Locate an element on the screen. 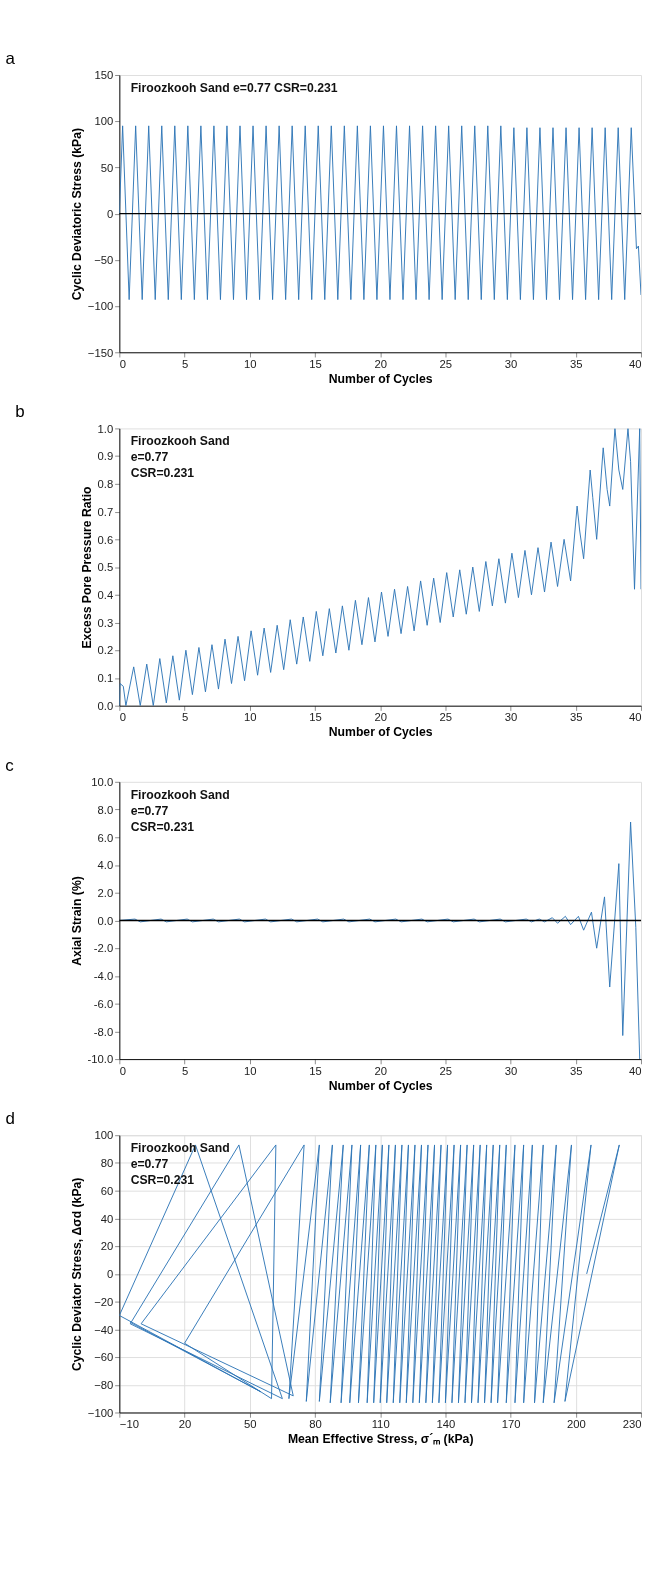 Image resolution: width=657 pixels, height=1583 pixels. x-tick-label: 230 is located at coordinates (632, 1424).